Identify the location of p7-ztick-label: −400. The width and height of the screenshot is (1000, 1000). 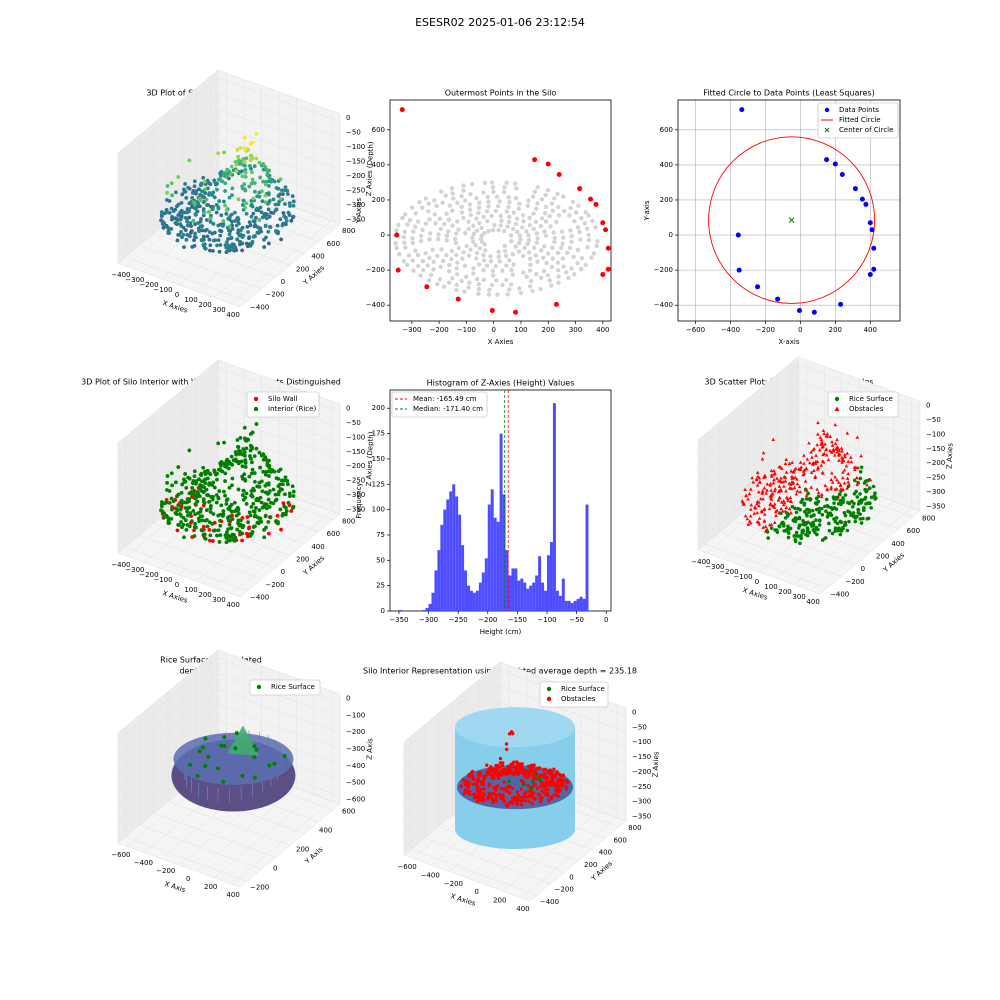
(355, 766).